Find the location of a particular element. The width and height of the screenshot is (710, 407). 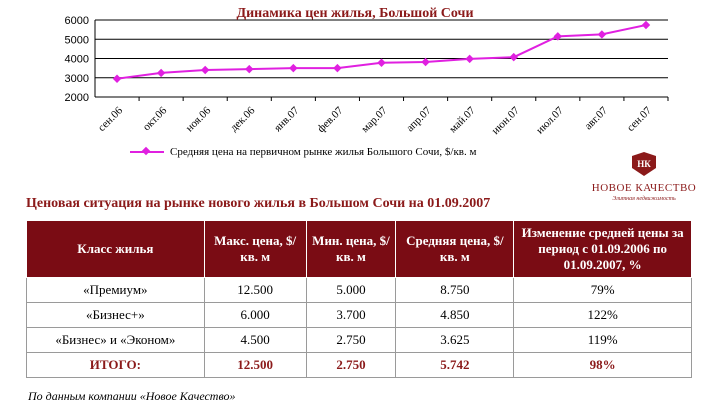

x-tick-label: фев.07 is located at coordinates (330, 119).